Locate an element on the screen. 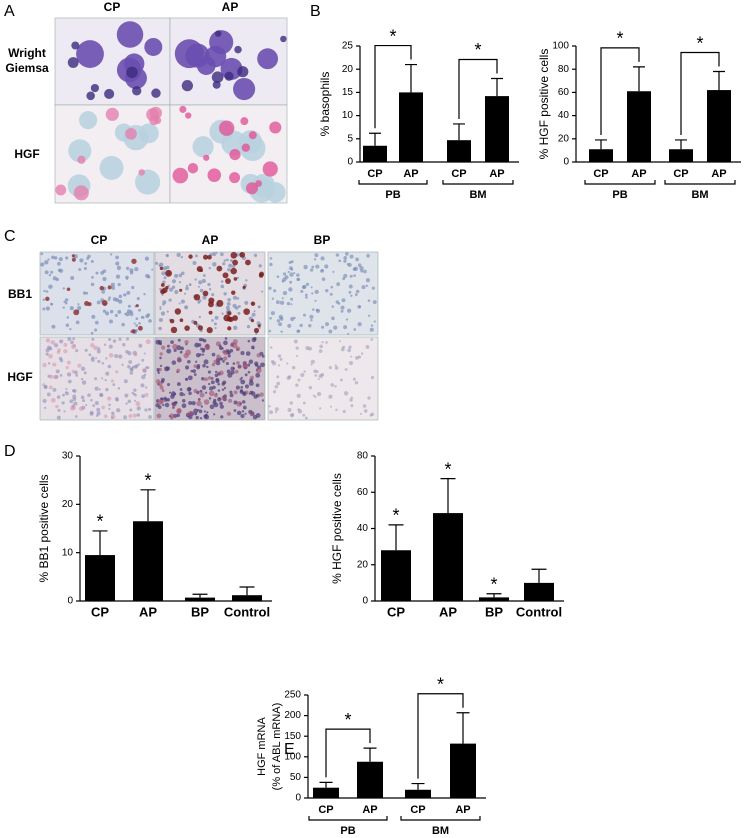 The image size is (754, 838). x-tick-label: AP is located at coordinates (718, 174).